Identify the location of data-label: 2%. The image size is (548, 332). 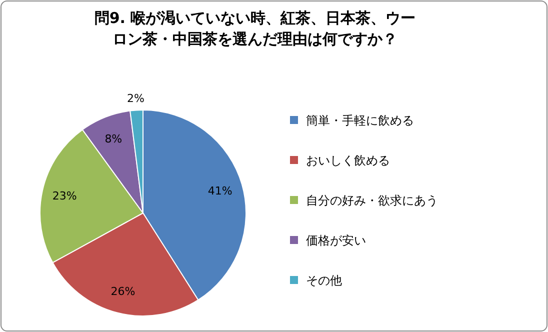
(136, 99).